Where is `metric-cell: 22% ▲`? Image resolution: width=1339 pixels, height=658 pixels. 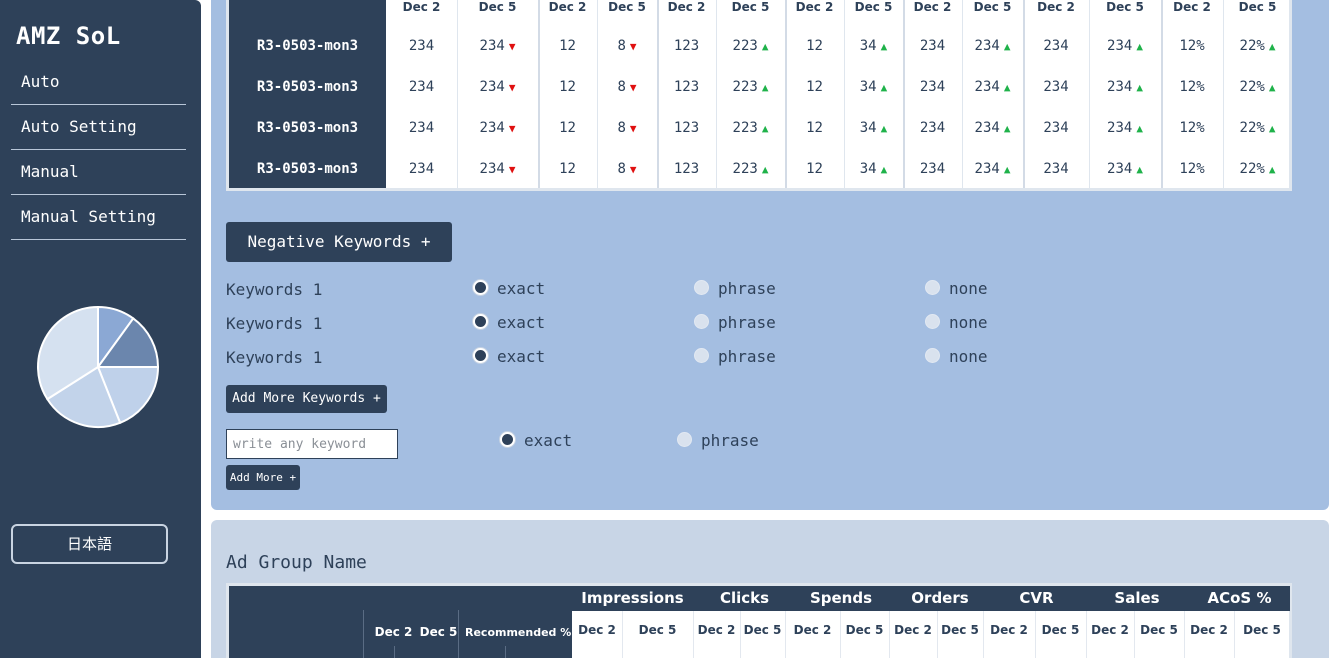
metric-cell: 22% ▲ is located at coordinates (1257, 87).